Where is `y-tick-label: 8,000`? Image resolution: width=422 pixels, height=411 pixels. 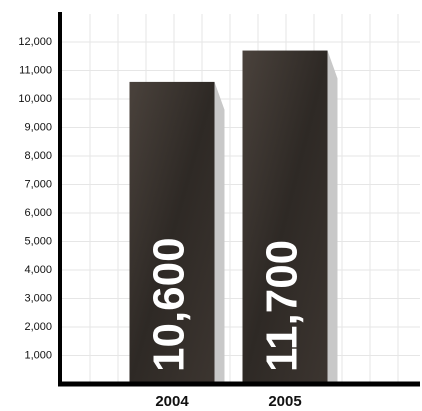 y-tick-label: 8,000 is located at coordinates (38, 156).